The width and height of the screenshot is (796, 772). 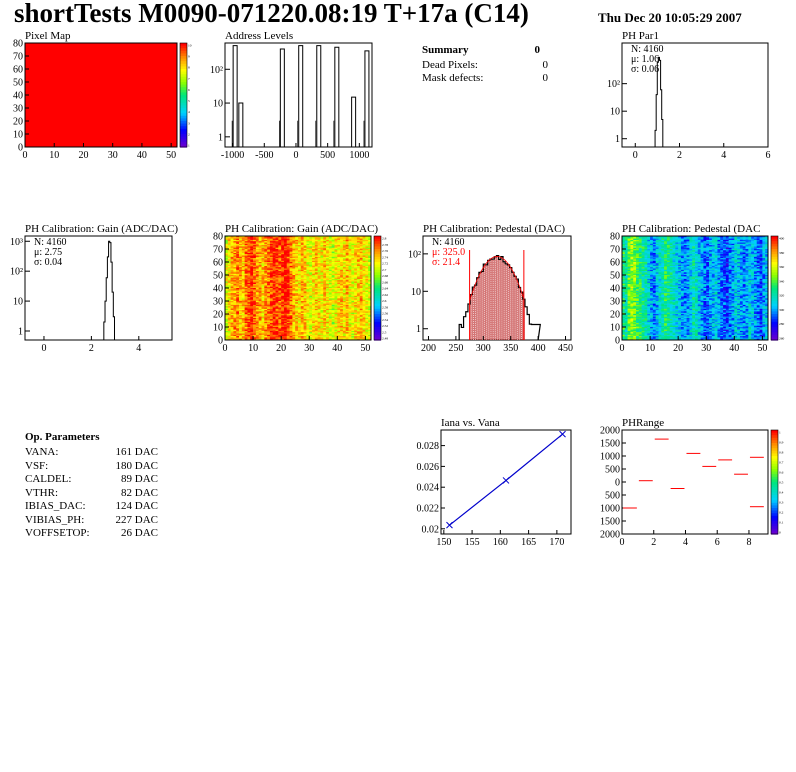 What do you see at coordinates (18, 83) in the screenshot?
I see `y-tick-label: 50` at bounding box center [18, 83].